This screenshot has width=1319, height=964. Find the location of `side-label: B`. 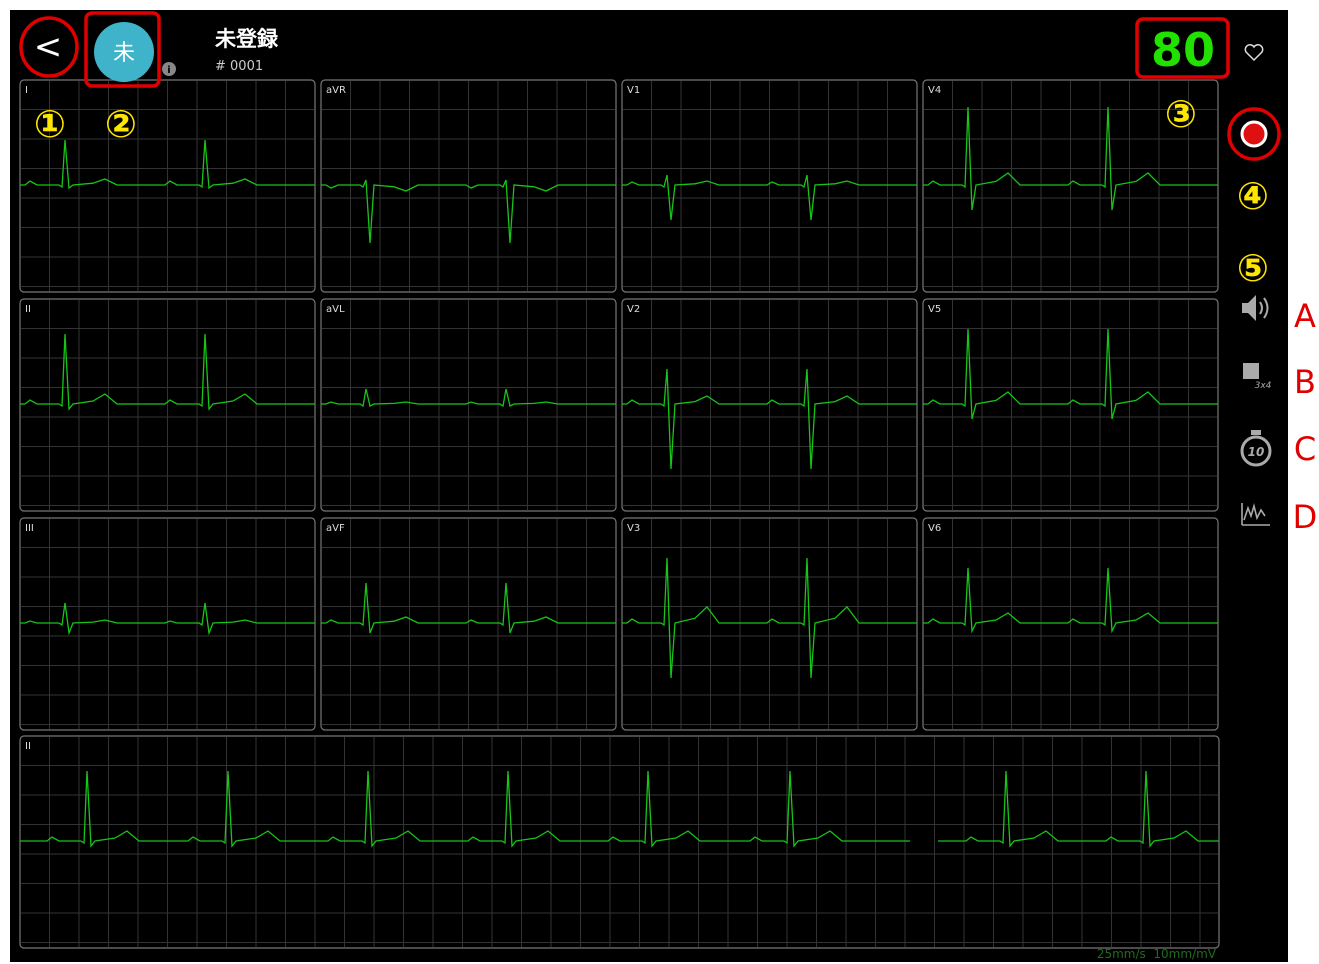

side-label: B is located at coordinates (1305, 382).